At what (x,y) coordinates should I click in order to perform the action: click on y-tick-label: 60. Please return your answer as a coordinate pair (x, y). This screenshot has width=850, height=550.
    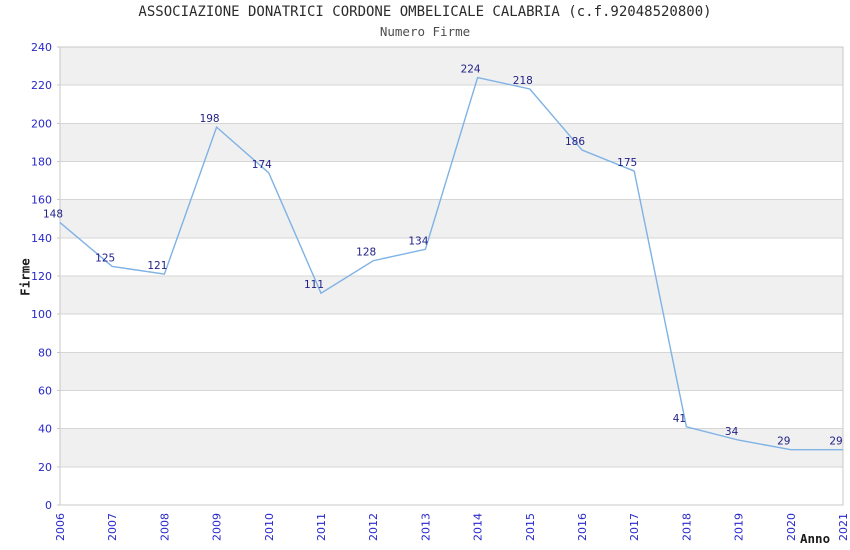
    Looking at the image, I should click on (45, 391).